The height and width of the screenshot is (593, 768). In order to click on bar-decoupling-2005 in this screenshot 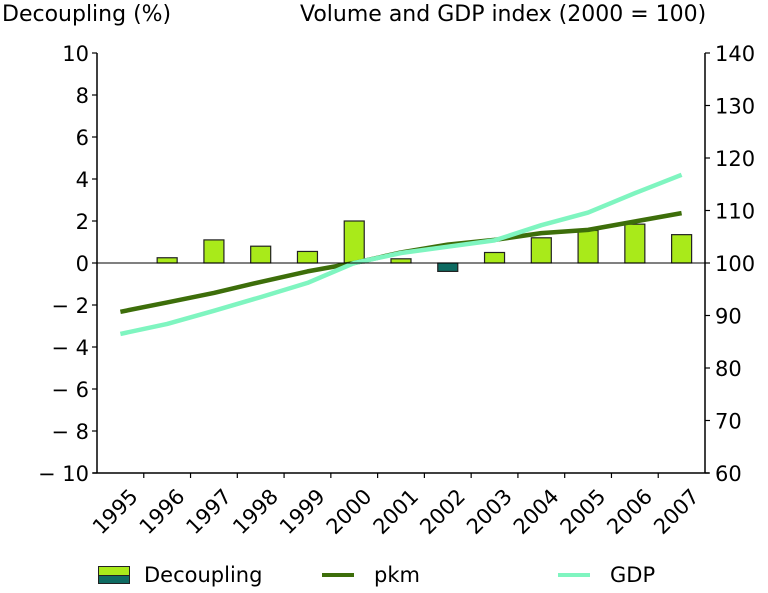, I will do `click(588, 246)`.